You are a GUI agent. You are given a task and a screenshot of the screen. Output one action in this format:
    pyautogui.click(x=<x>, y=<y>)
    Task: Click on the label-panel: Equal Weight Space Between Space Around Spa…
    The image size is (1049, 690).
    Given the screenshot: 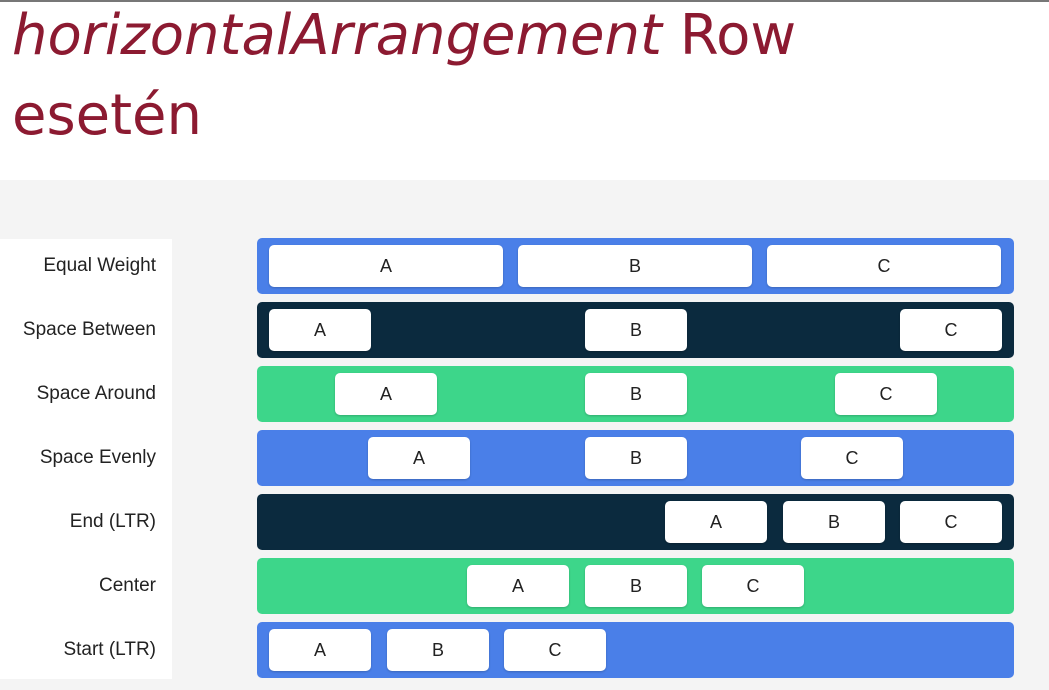 What is the action you would take?
    pyautogui.click(x=86, y=459)
    